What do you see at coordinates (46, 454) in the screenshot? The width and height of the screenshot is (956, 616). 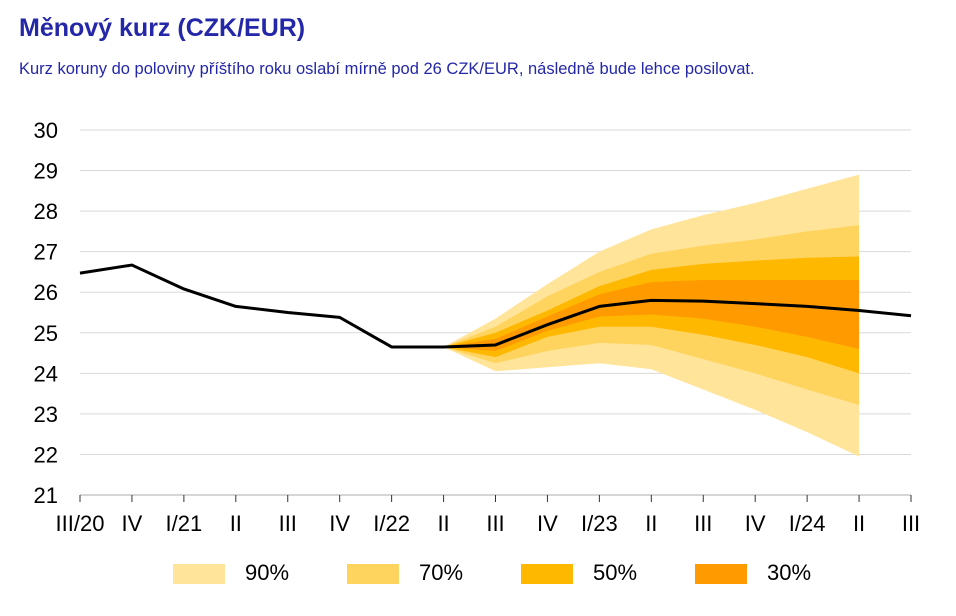 I see `y-tick-label: 22` at bounding box center [46, 454].